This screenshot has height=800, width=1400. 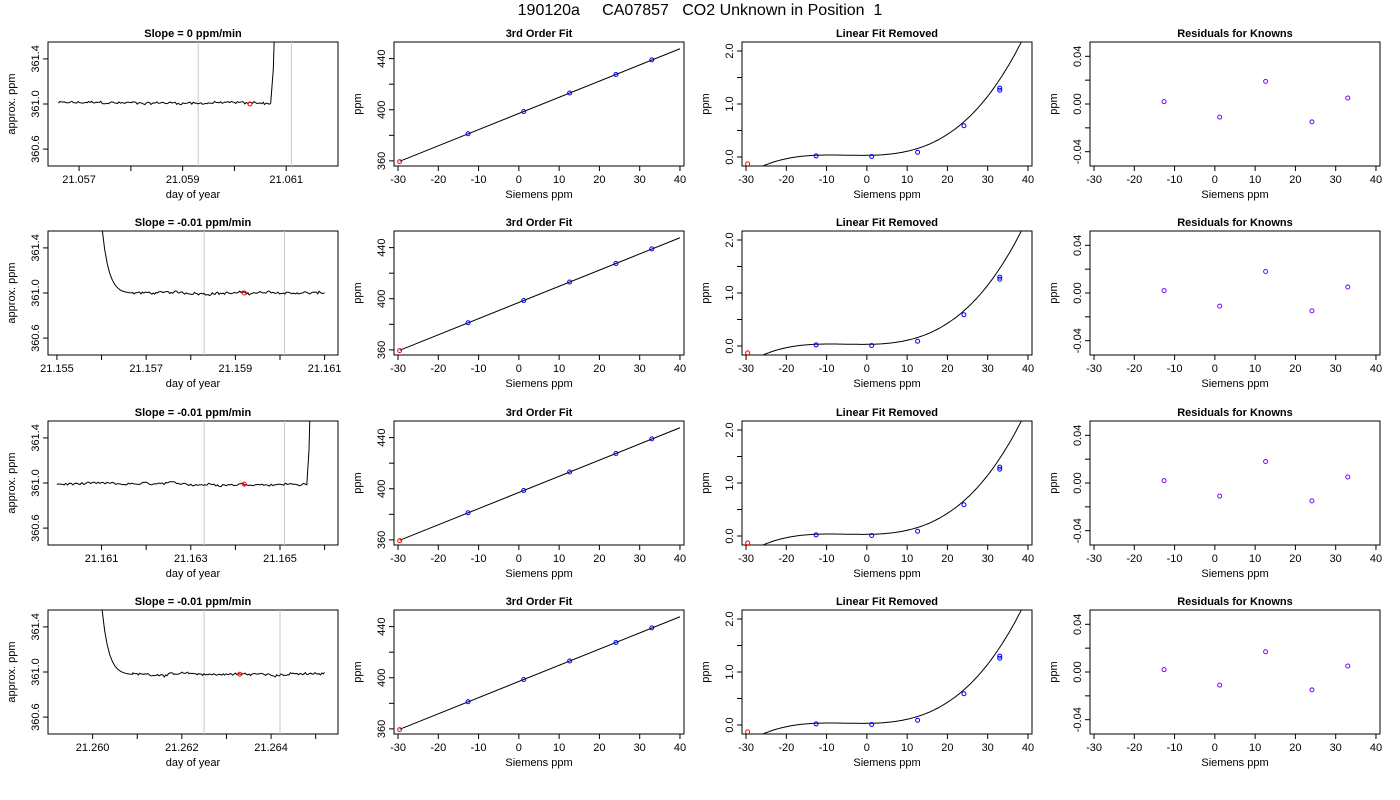 What do you see at coordinates (1078, 530) in the screenshot?
I see `y-tick-label: -0.04` at bounding box center [1078, 530].